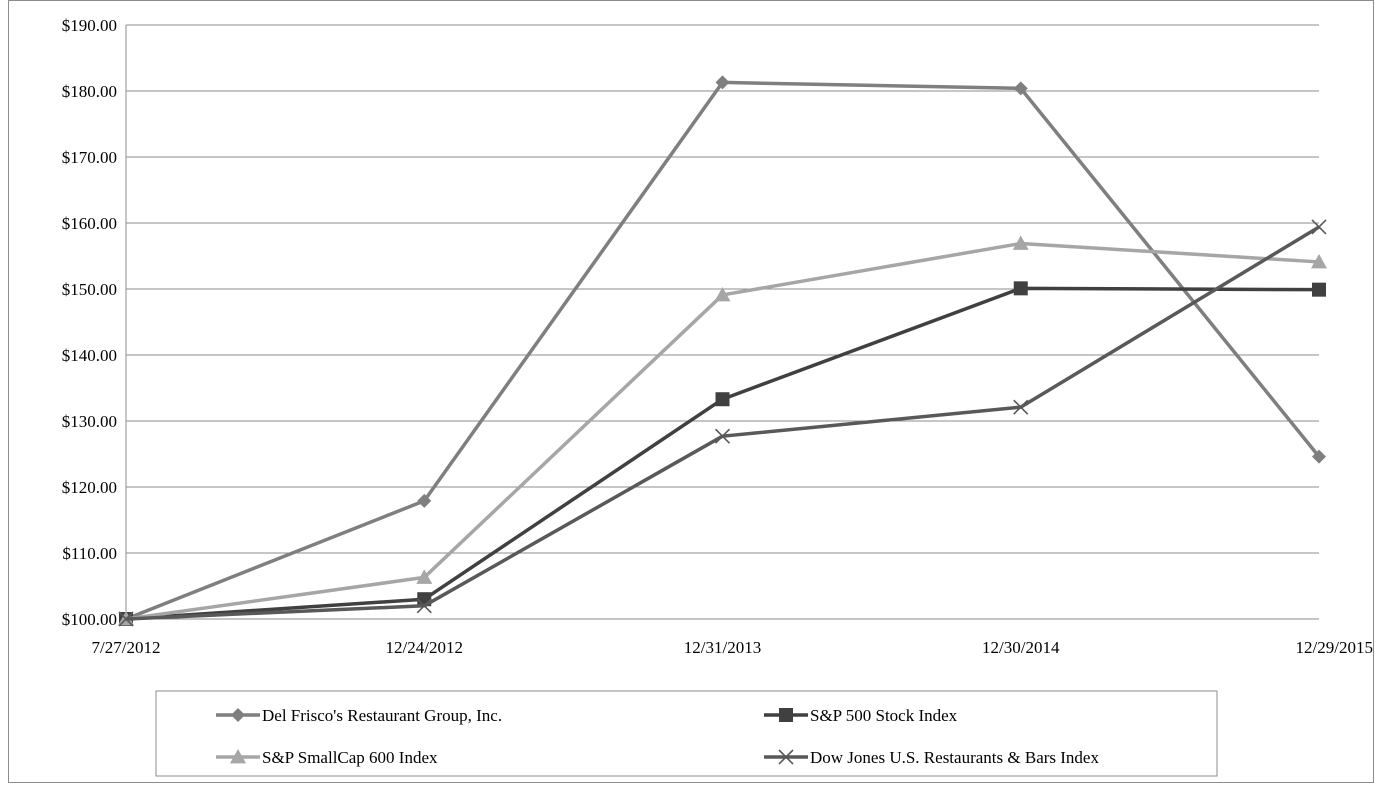 This screenshot has width=1375, height=789. I want to click on y-tick-label: $140.00, so click(89, 355).